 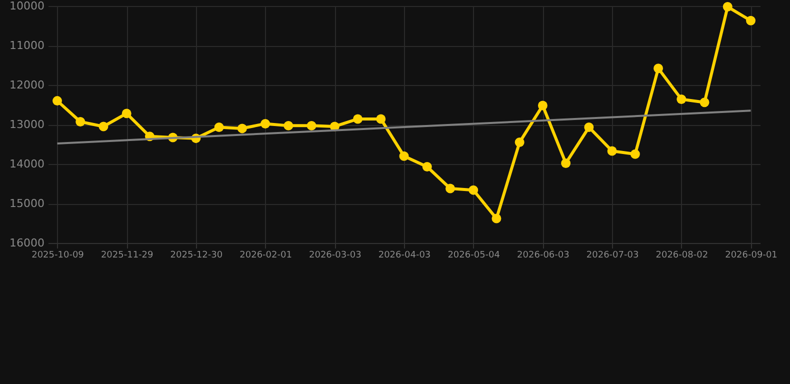 What do you see at coordinates (751, 255) in the screenshot?
I see `x-tick-label: 2026-09-01` at bounding box center [751, 255].